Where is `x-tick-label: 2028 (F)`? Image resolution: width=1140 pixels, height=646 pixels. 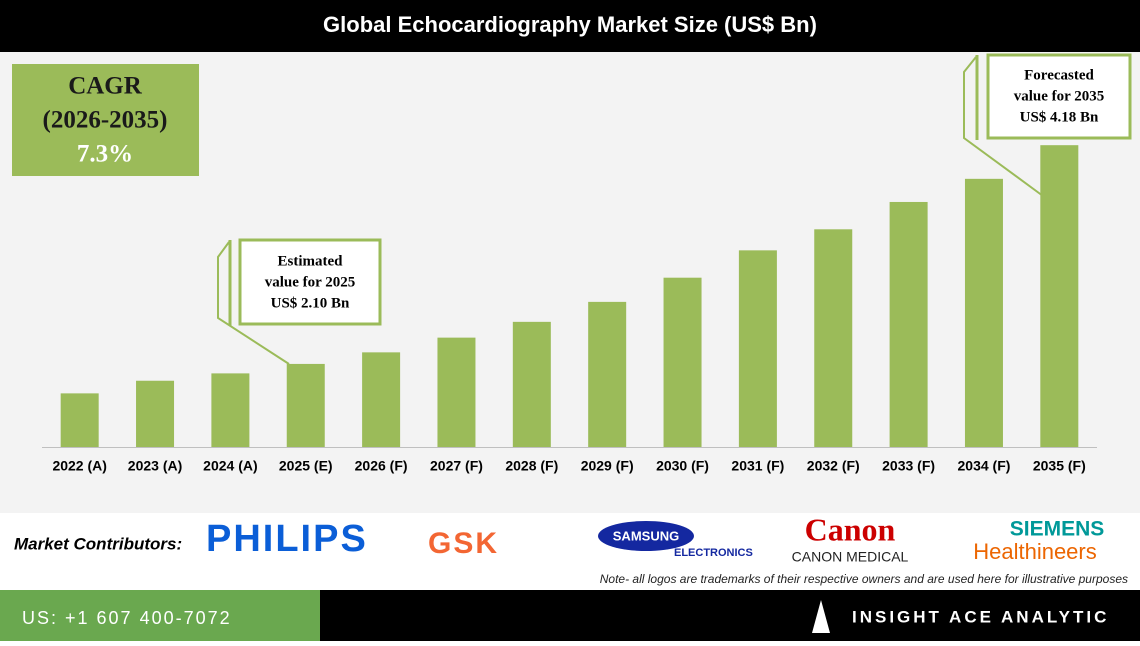
x-tick-label: 2028 (F) is located at coordinates (531, 466).